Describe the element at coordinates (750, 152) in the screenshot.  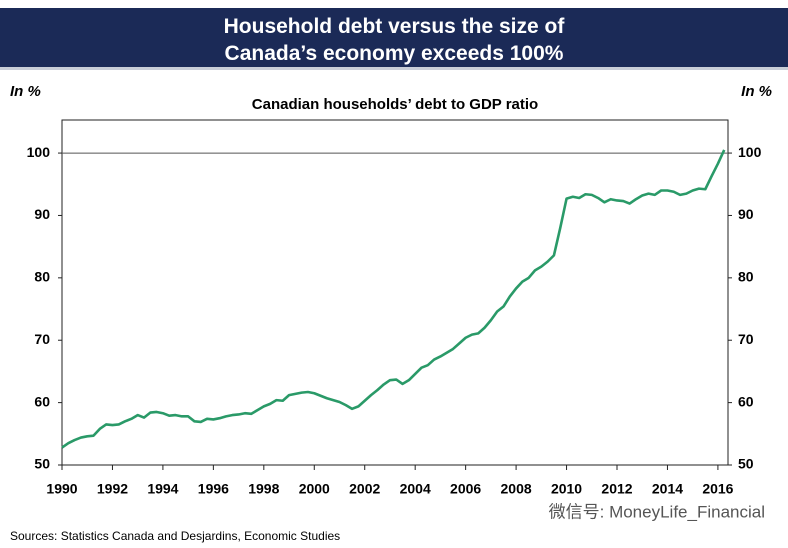
I see `y2-tick-label: 100` at that location.